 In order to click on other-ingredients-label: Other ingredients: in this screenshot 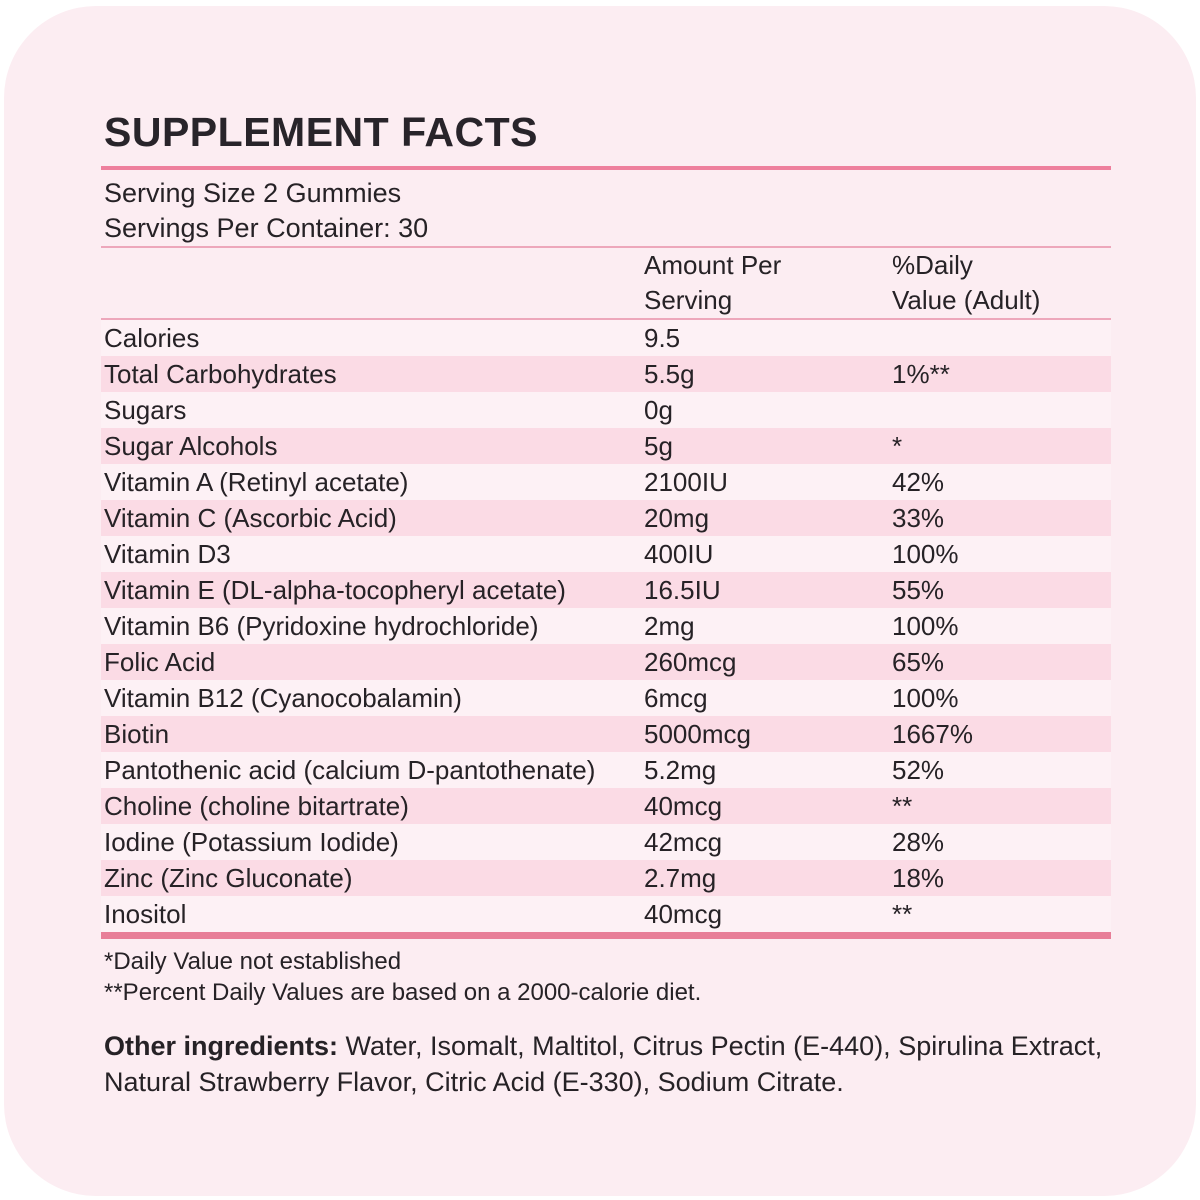, I will do `click(221, 1046)`.